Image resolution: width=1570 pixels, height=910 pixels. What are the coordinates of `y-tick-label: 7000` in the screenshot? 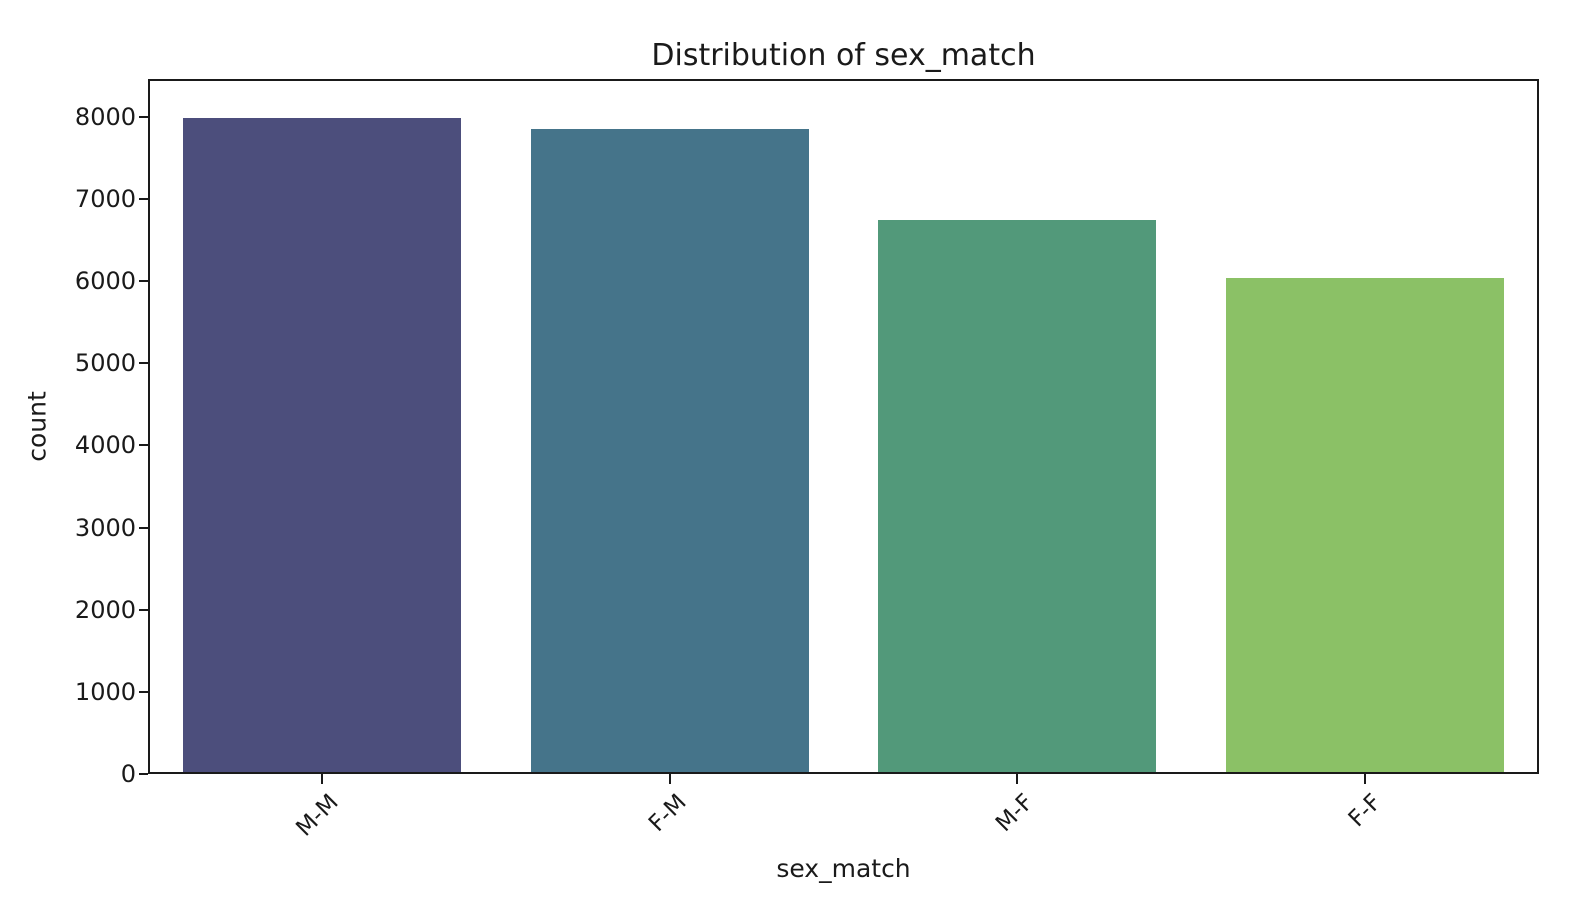 It's located at (105, 198).